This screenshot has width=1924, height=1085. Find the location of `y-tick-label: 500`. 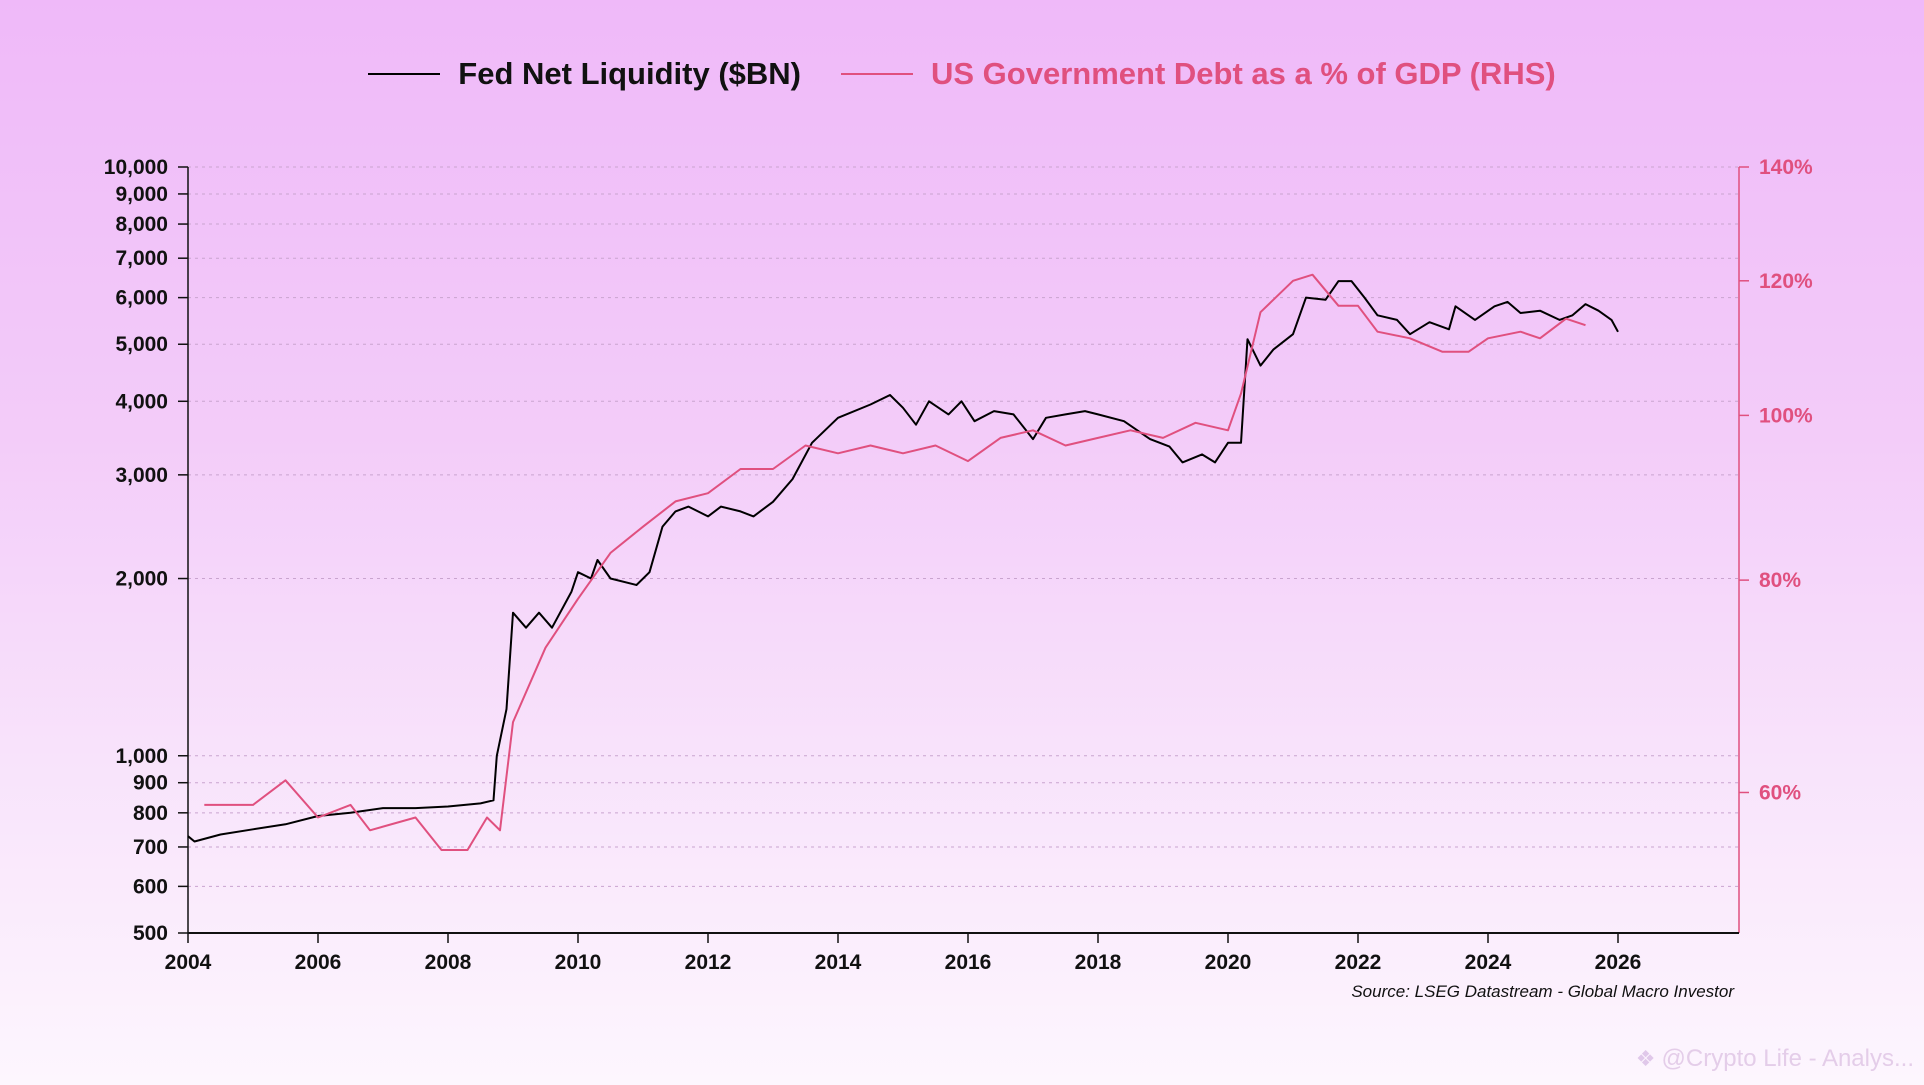

y-tick-label: 500 is located at coordinates (150, 933).